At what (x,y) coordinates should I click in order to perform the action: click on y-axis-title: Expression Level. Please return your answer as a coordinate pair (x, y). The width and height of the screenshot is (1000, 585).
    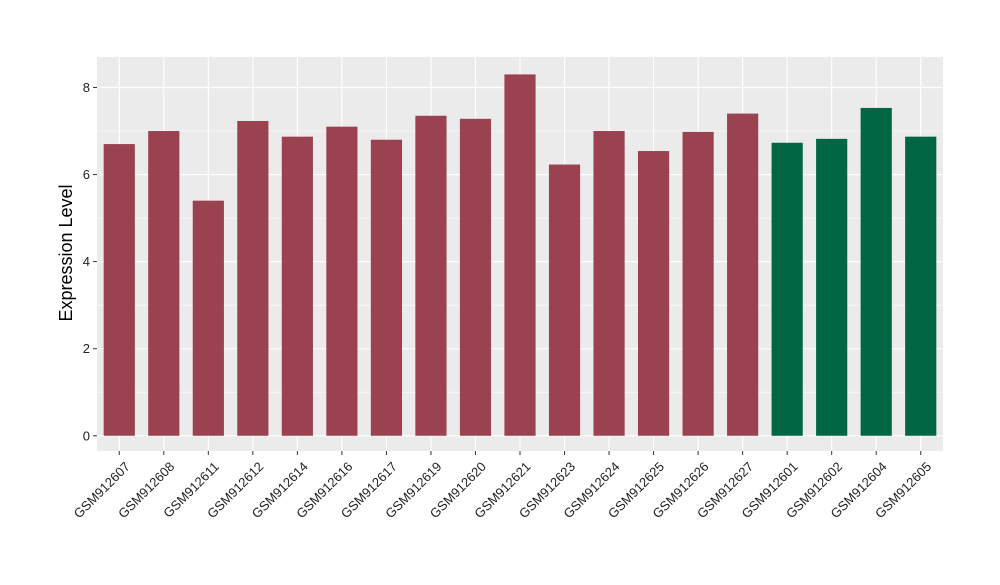
    Looking at the image, I should click on (66, 252).